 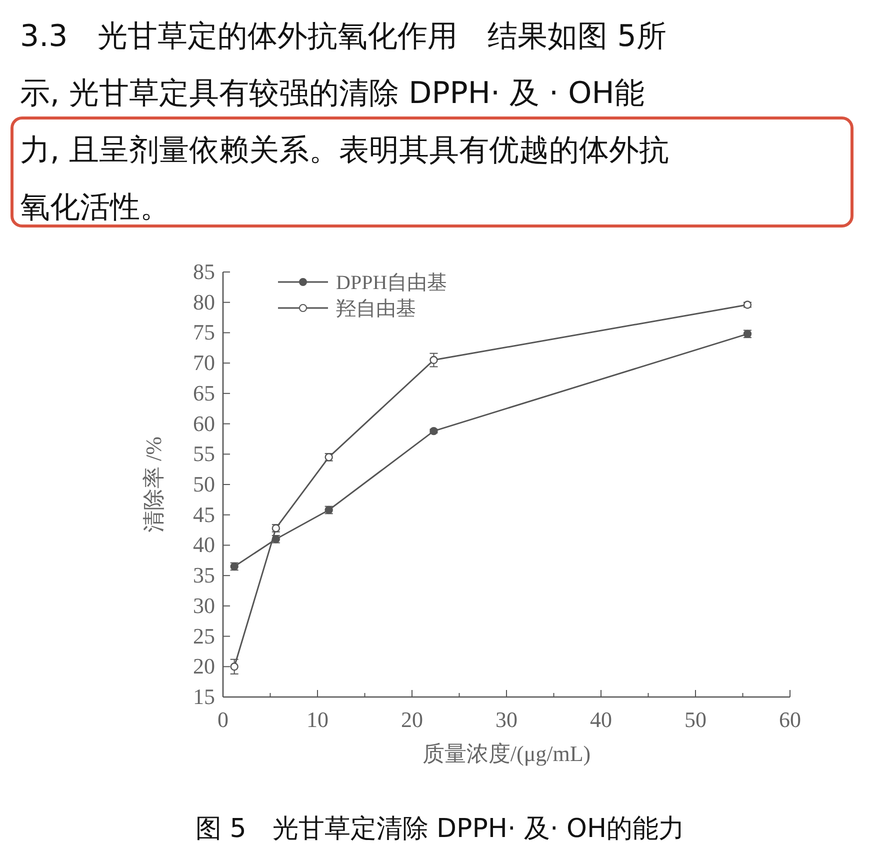 I want to click on x-axis-title: 质量浓度/(μg/mL), so click(x=506, y=753).